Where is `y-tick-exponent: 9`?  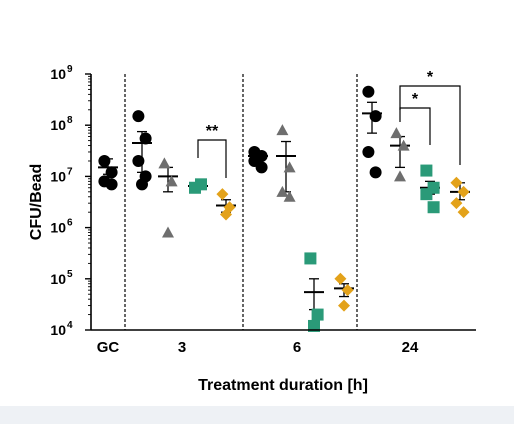
y-tick-exponent: 9 is located at coordinates (70, 69).